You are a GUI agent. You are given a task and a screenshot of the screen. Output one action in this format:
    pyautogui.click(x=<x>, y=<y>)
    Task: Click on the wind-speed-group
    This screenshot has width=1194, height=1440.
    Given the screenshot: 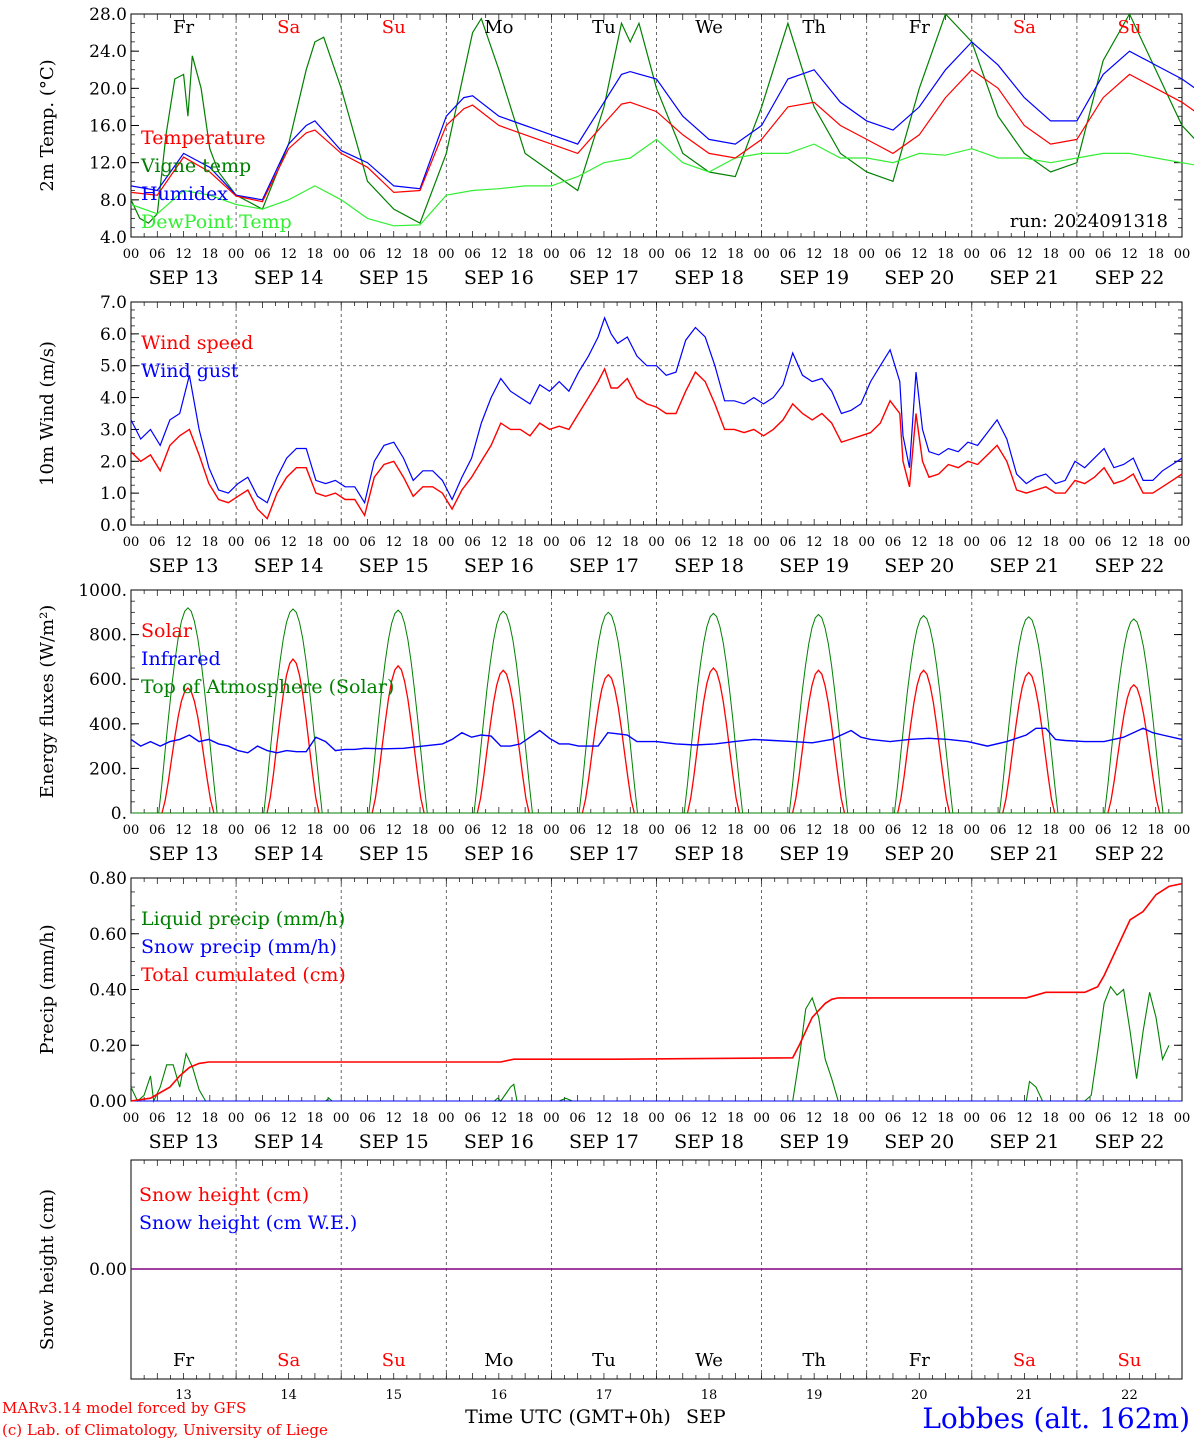 What is the action you would take?
    pyautogui.click(x=656, y=443)
    